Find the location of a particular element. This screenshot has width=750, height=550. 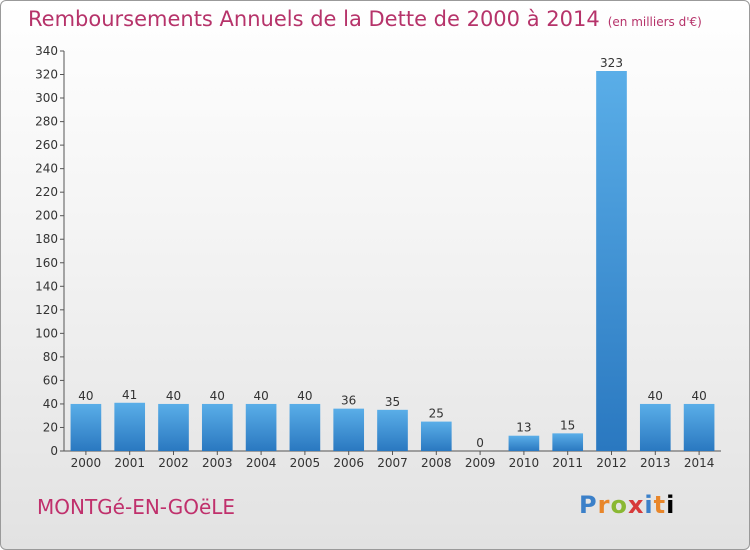

bar-2006 is located at coordinates (349, 429).